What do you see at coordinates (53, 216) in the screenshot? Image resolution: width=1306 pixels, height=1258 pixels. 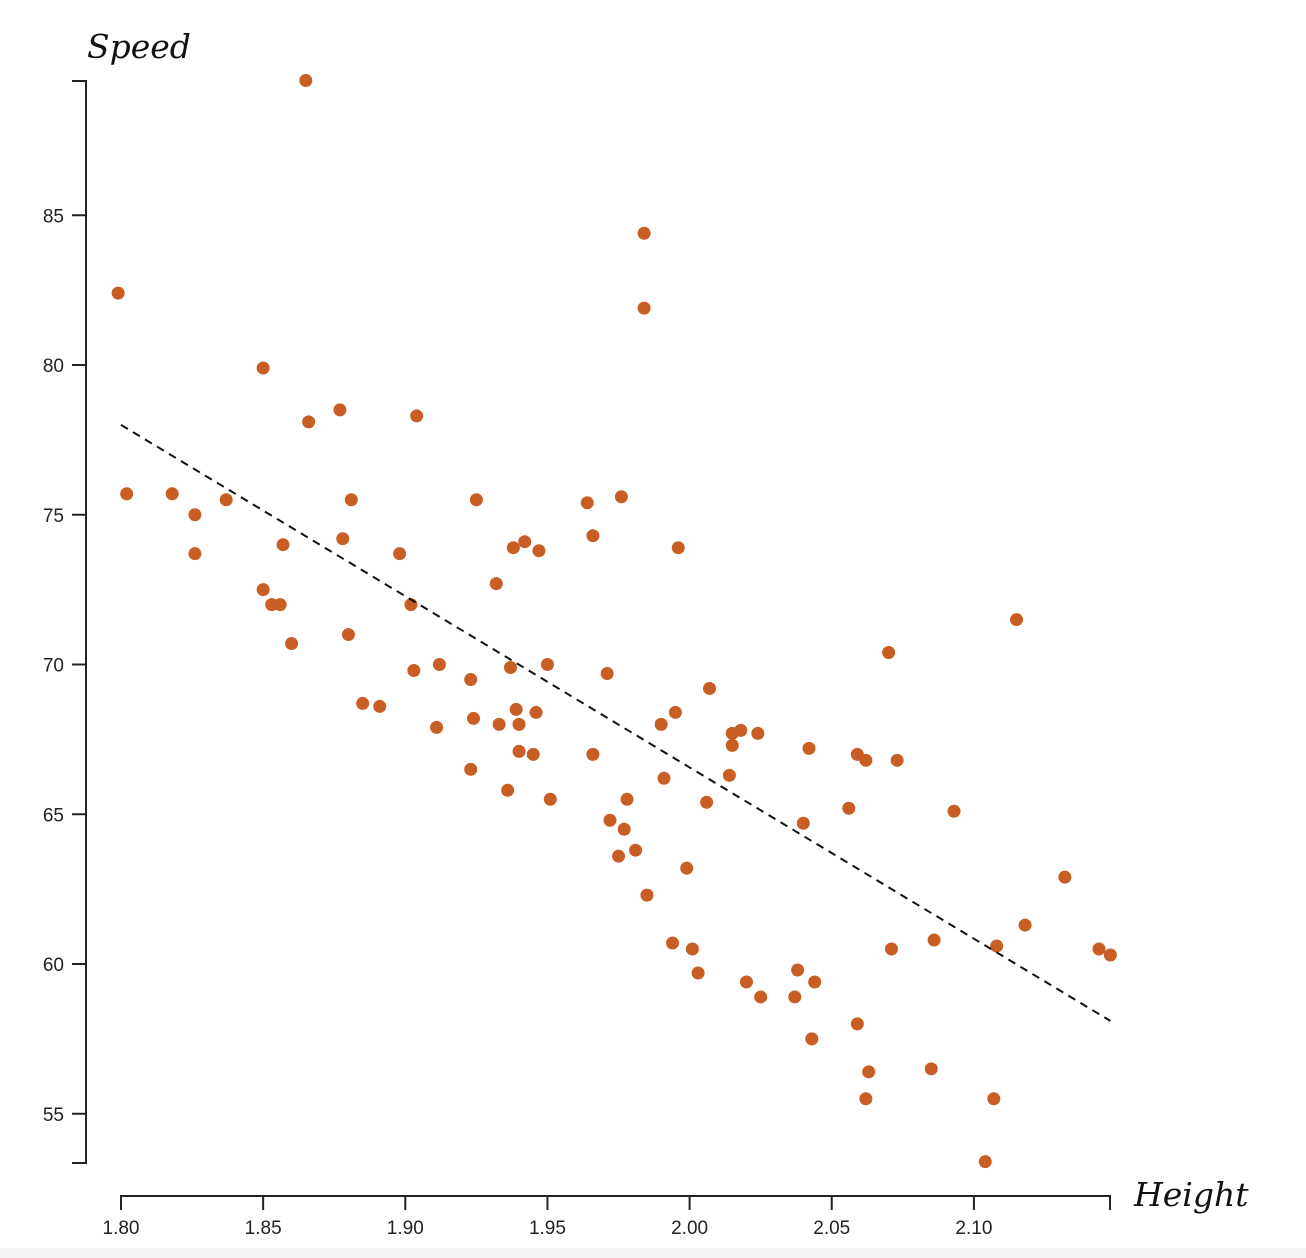 I see `y-tick-label: 85` at bounding box center [53, 216].